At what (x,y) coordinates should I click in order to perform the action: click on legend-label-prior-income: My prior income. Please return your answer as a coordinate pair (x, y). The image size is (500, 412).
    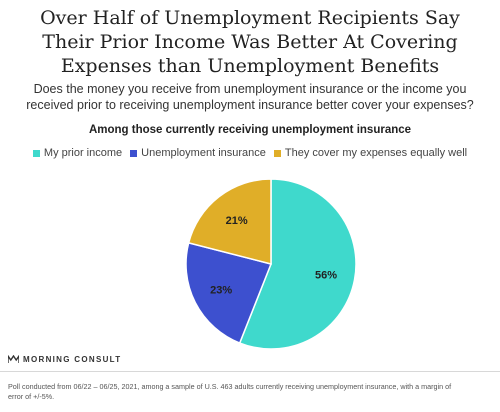
    Looking at the image, I should click on (83, 153).